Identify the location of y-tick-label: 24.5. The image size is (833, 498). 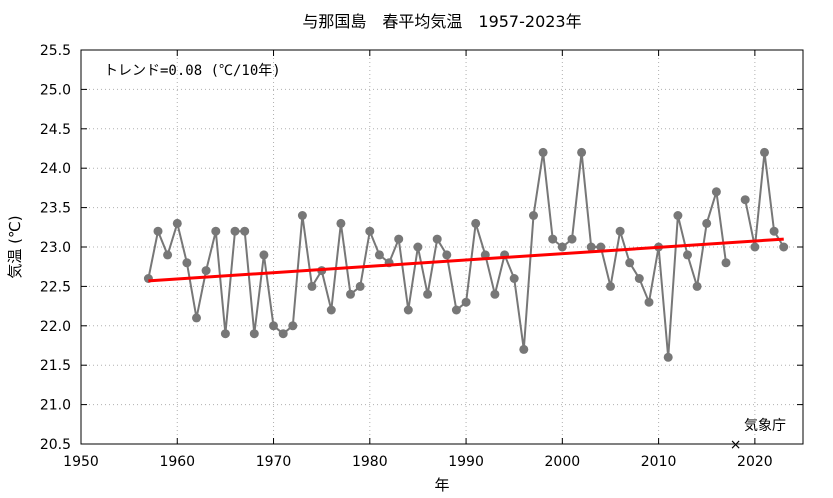
(55, 130).